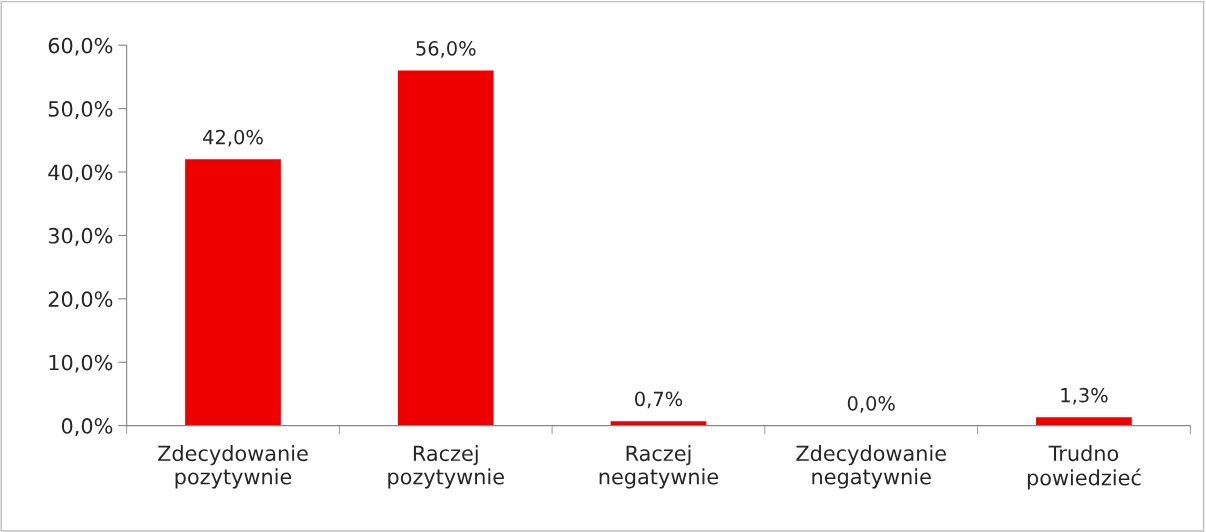 Image resolution: width=1206 pixels, height=532 pixels. I want to click on data-label: 42,0%, so click(233, 138).